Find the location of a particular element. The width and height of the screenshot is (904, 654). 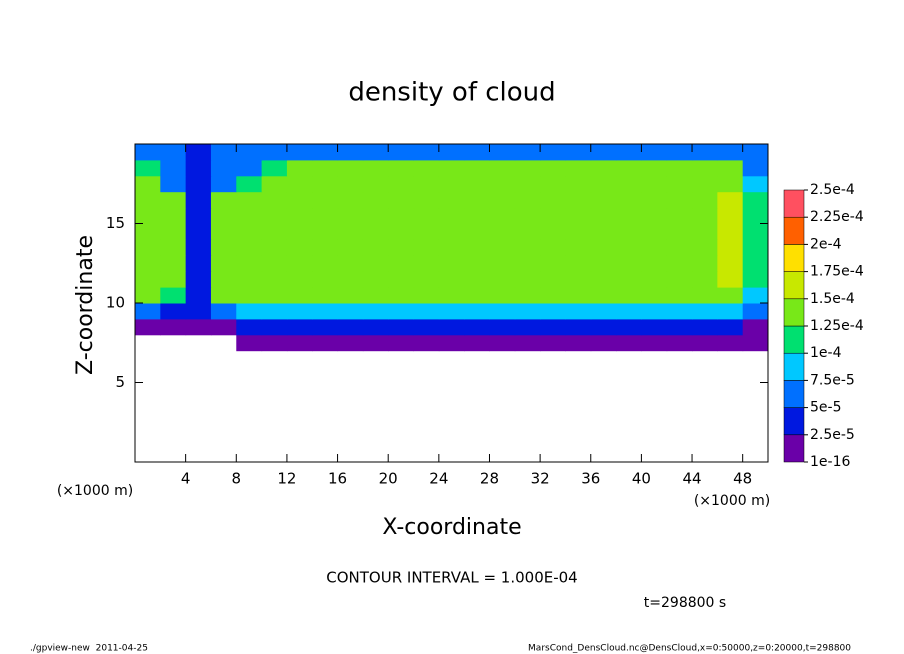

y-tick-label: 5 is located at coordinates (120, 382).